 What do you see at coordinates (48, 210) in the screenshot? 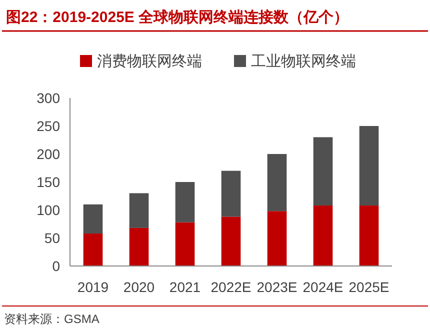
I see `y-tick-label: 100` at bounding box center [48, 210].